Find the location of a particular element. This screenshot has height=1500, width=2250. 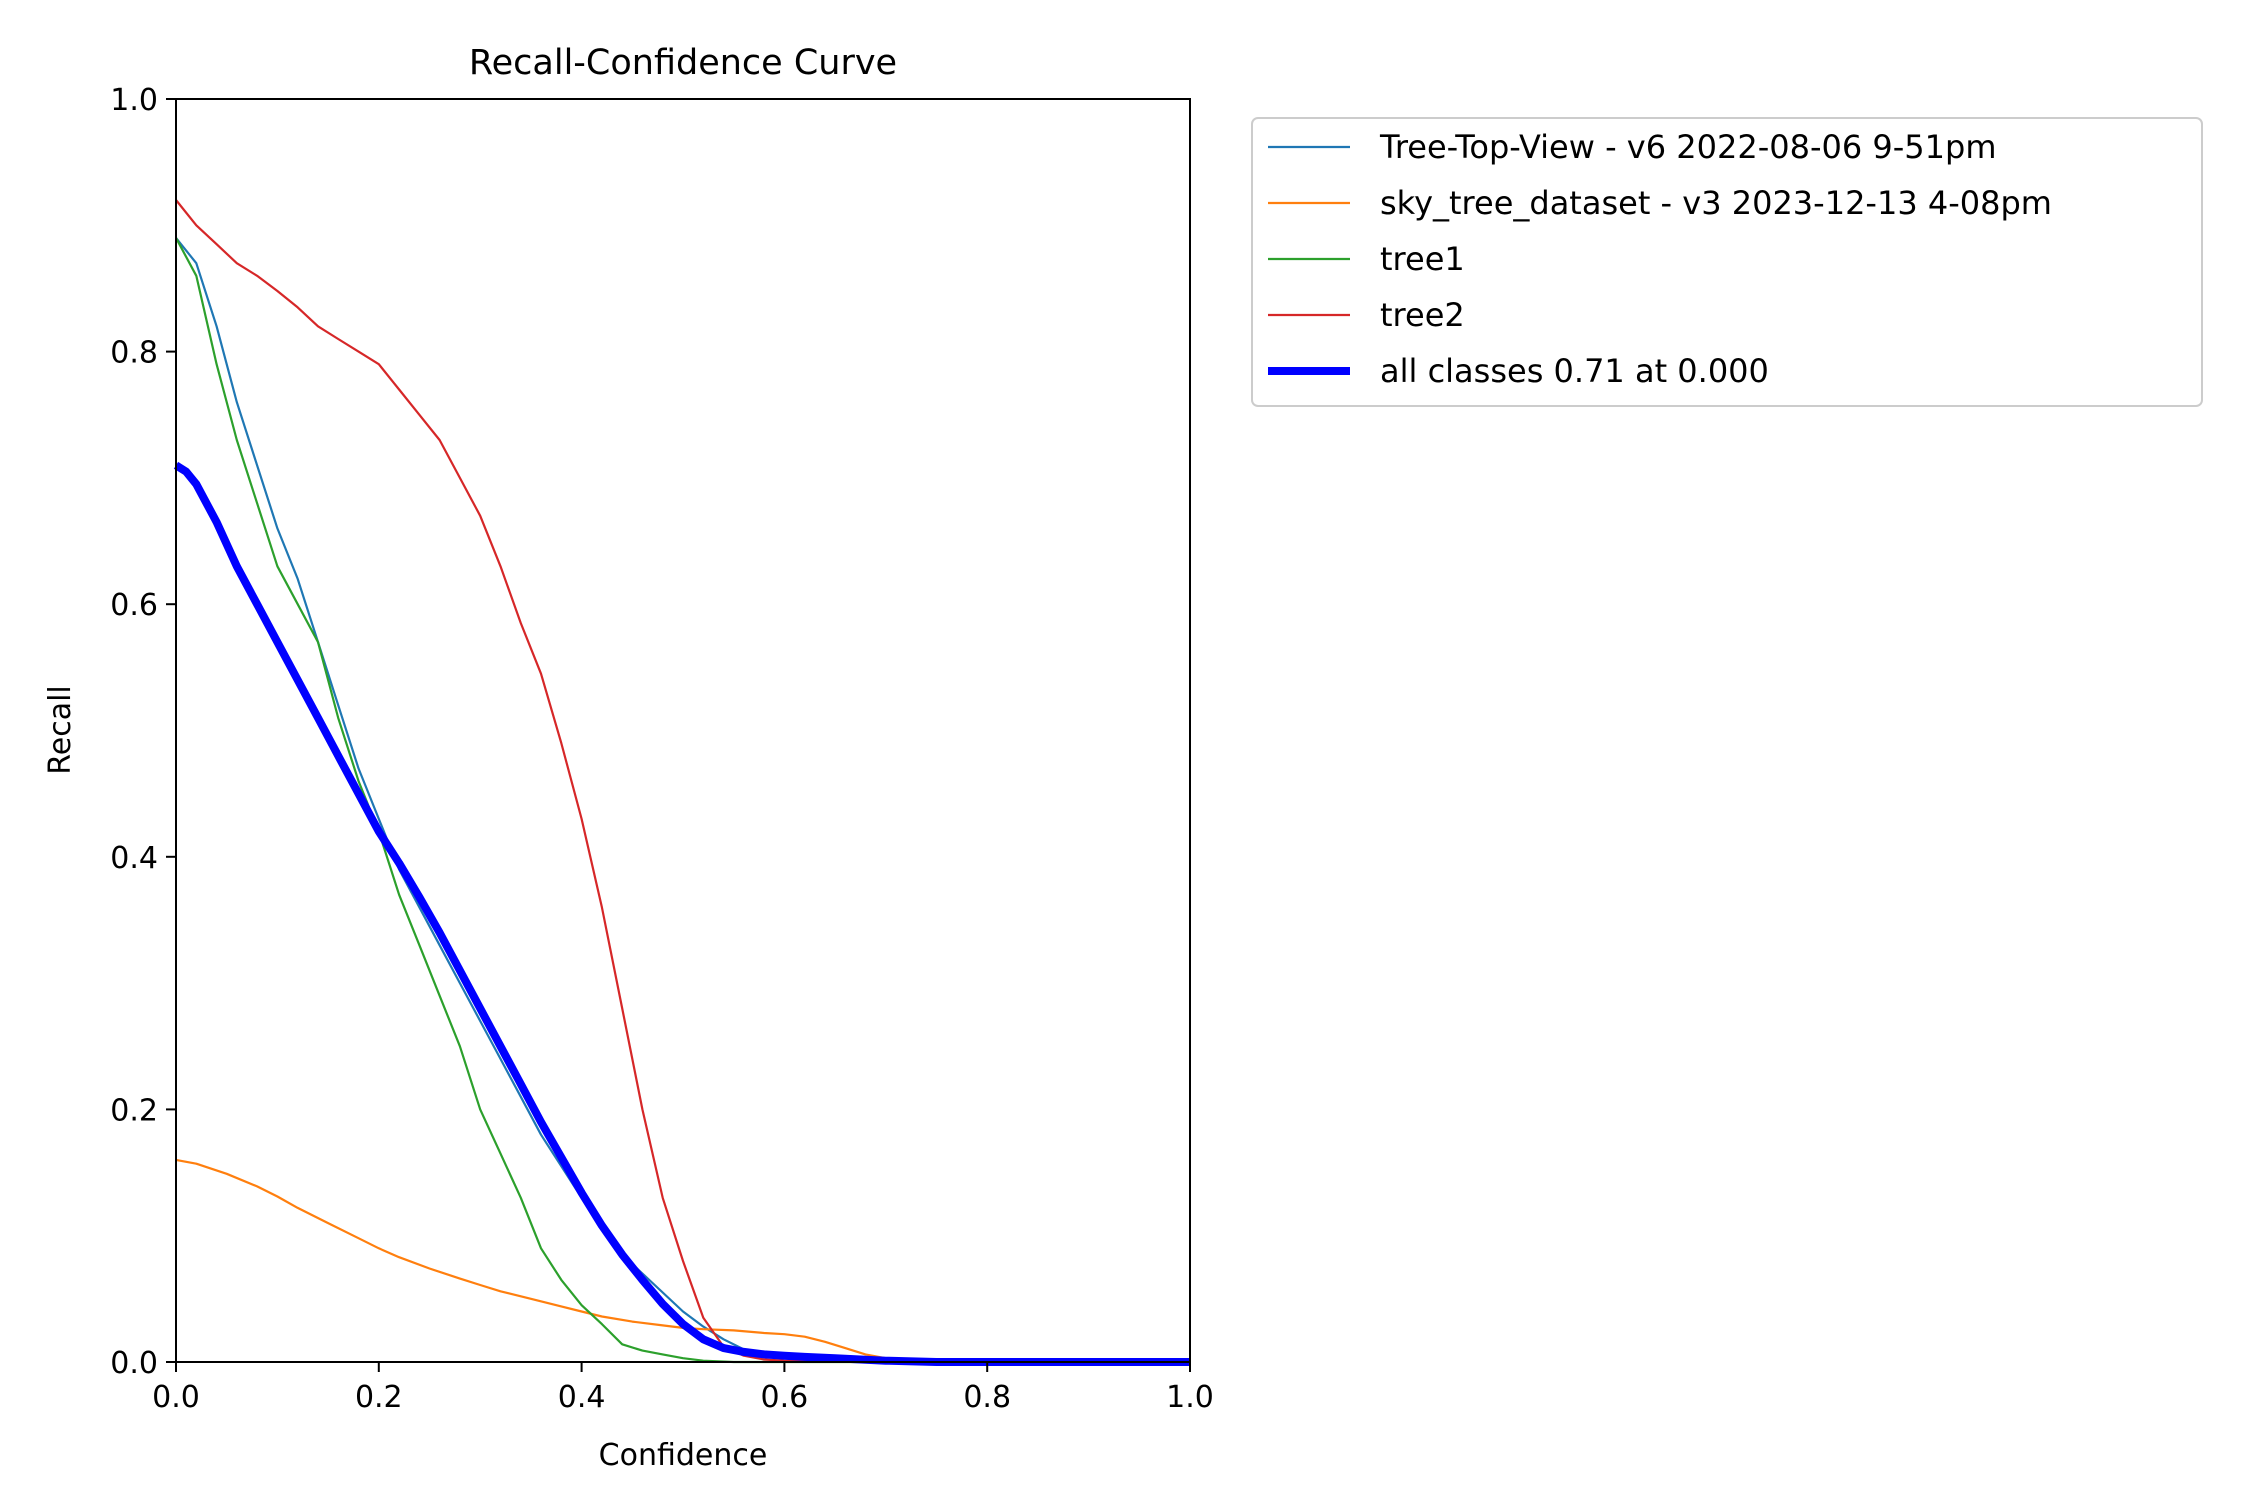

chart-title: Recall-Confidence Curve is located at coordinates (683, 63).